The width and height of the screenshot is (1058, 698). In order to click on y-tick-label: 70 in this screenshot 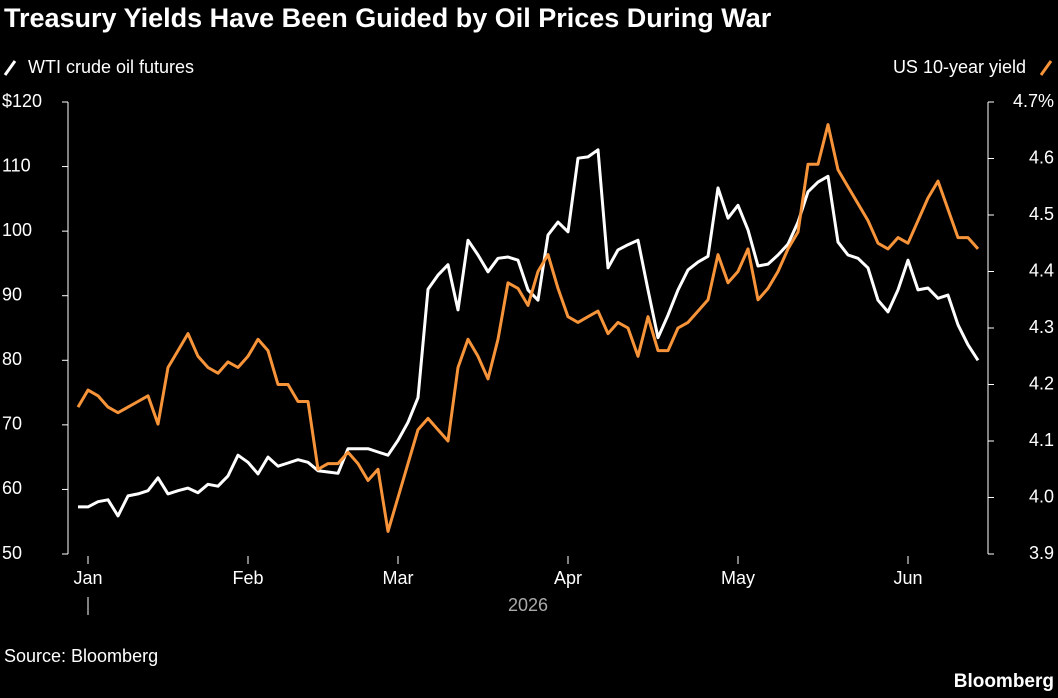, I will do `click(12, 424)`.